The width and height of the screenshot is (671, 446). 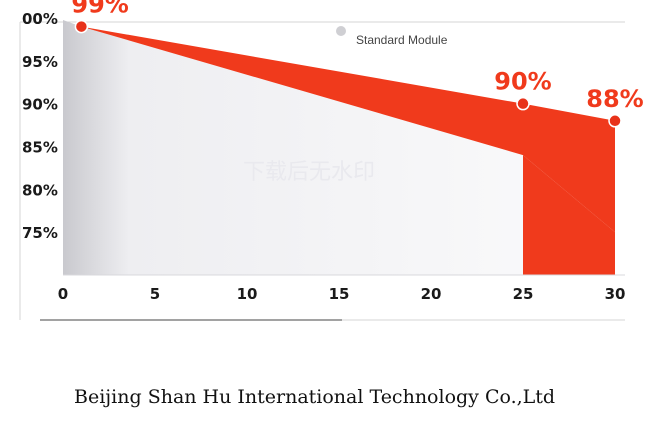 What do you see at coordinates (99, 9) in the screenshot?
I see `data-point-label: 99%` at bounding box center [99, 9].